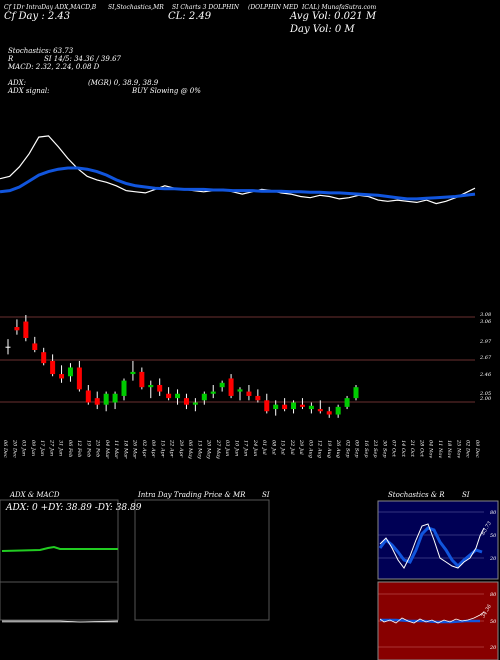  I want to click on date-tick-label: 20 Dec, so click(14, 448).